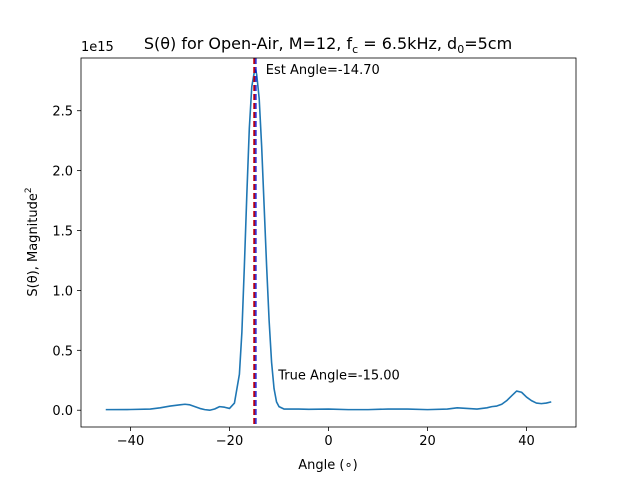 This screenshot has width=640, height=480. I want to click on y-tick-label: 2.5, so click(62, 112).